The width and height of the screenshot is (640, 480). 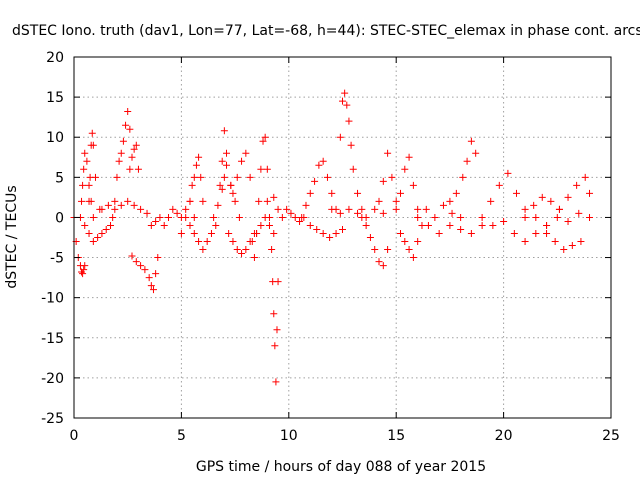 What do you see at coordinates (95, 177) in the screenshot?
I see `data-point-arc-c` at bounding box center [95, 177].